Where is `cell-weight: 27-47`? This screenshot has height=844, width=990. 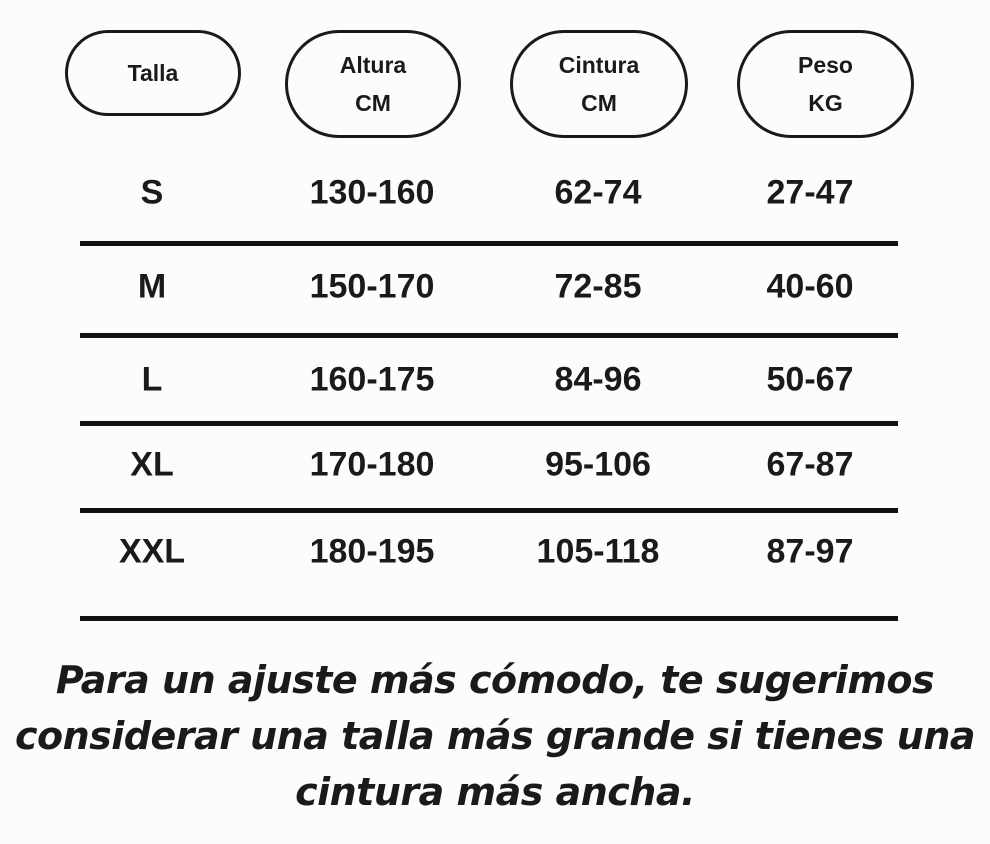
cell-weight: 27-47 is located at coordinates (810, 192).